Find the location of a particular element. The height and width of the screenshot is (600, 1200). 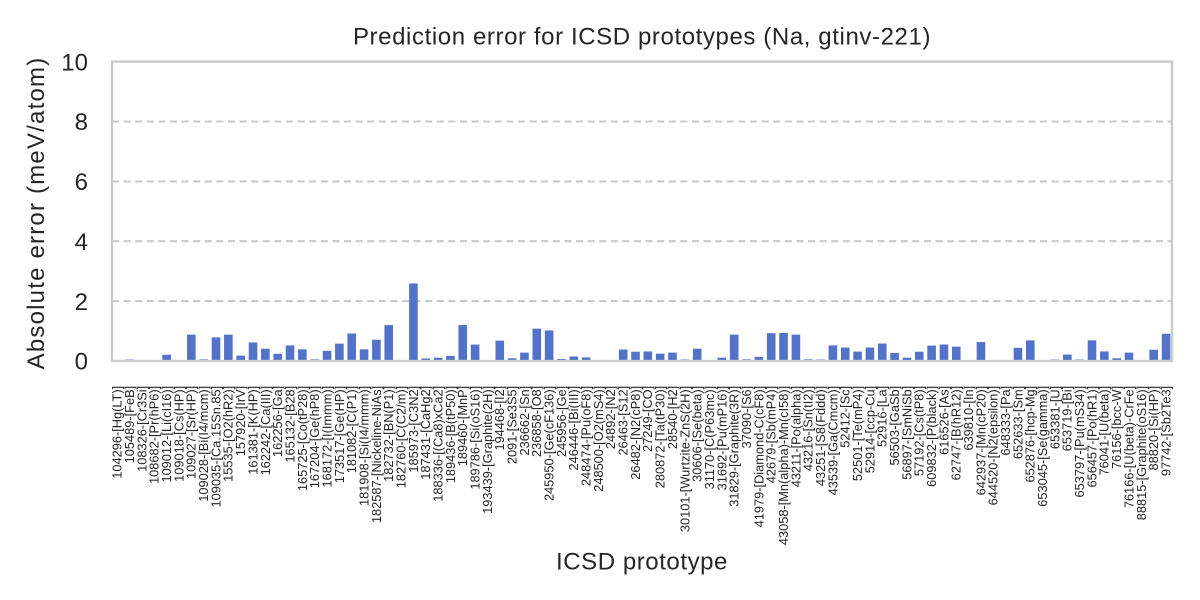

svg-text: 109027-[Sr(HP)] is located at coordinates (191, 432).